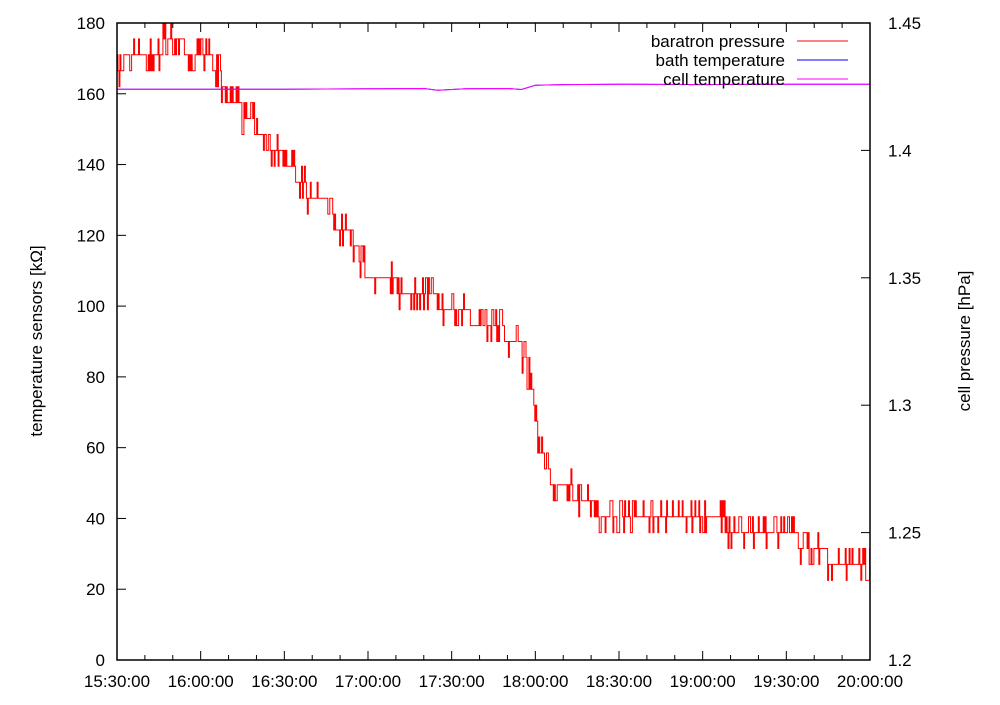 This screenshot has height=705, width=1000. Describe the element at coordinates (900, 150) in the screenshot. I see `y-right-tick-label: 1.4` at that location.